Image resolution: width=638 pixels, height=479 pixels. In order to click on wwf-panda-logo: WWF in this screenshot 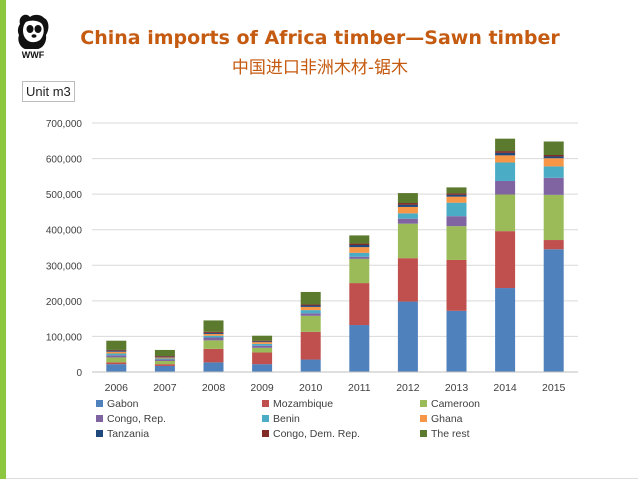, I will do `click(33, 35)`.